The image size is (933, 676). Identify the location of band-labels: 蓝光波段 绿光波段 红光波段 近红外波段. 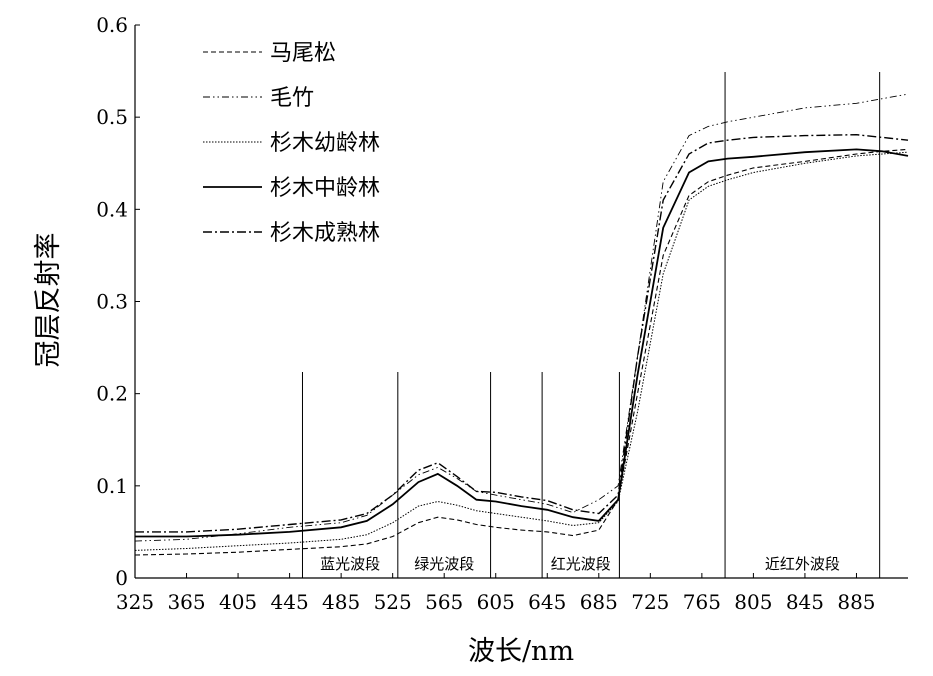
(580, 564).